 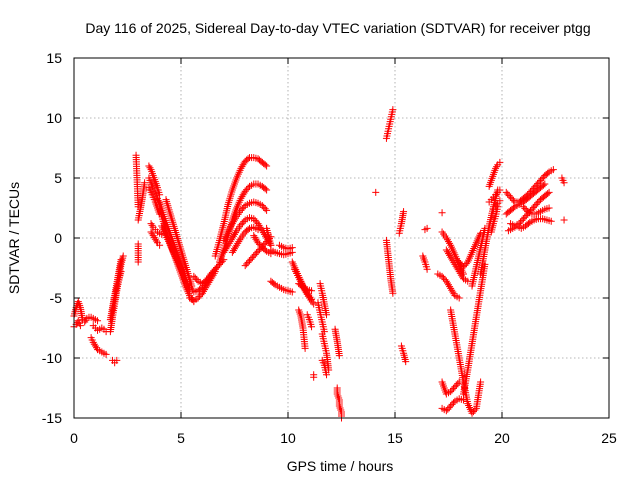 What do you see at coordinates (54, 118) in the screenshot?
I see `y-tick-label: 10` at bounding box center [54, 118].